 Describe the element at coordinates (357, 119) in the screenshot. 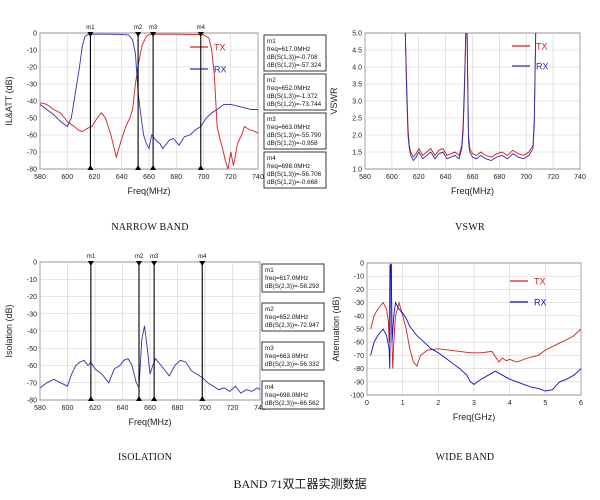

I see `y-tick-label: 2.5` at that location.